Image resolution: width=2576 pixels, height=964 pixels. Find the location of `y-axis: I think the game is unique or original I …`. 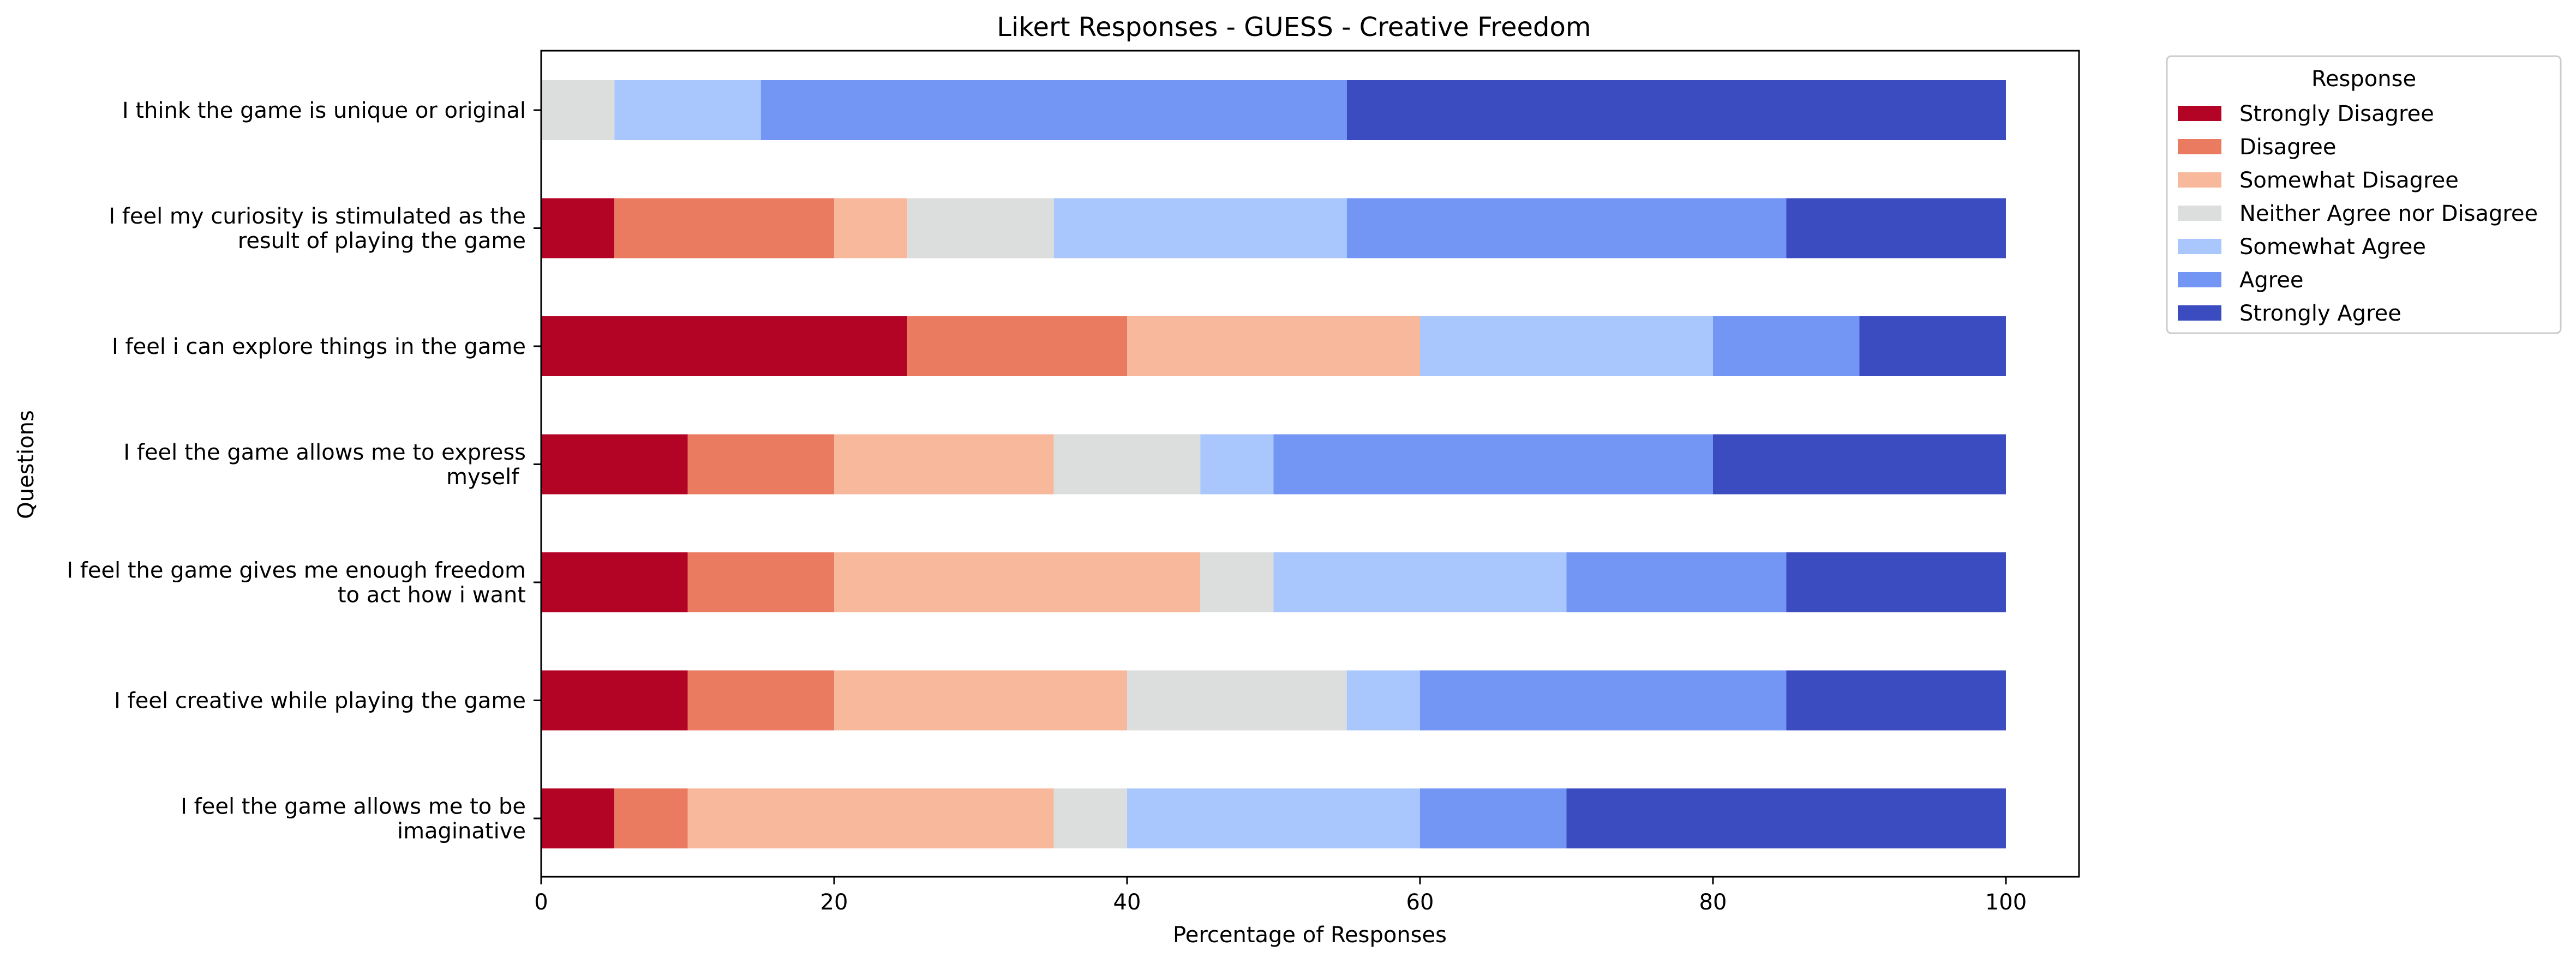

y-axis: I think the game is unique or original I … is located at coordinates (304, 471).